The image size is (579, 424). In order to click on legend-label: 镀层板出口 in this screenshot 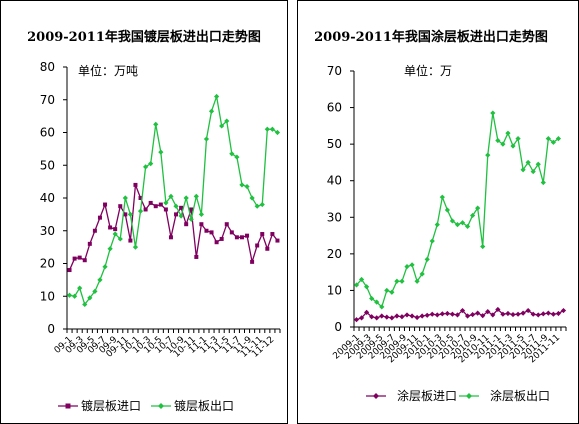, I will do `click(204, 406)`.